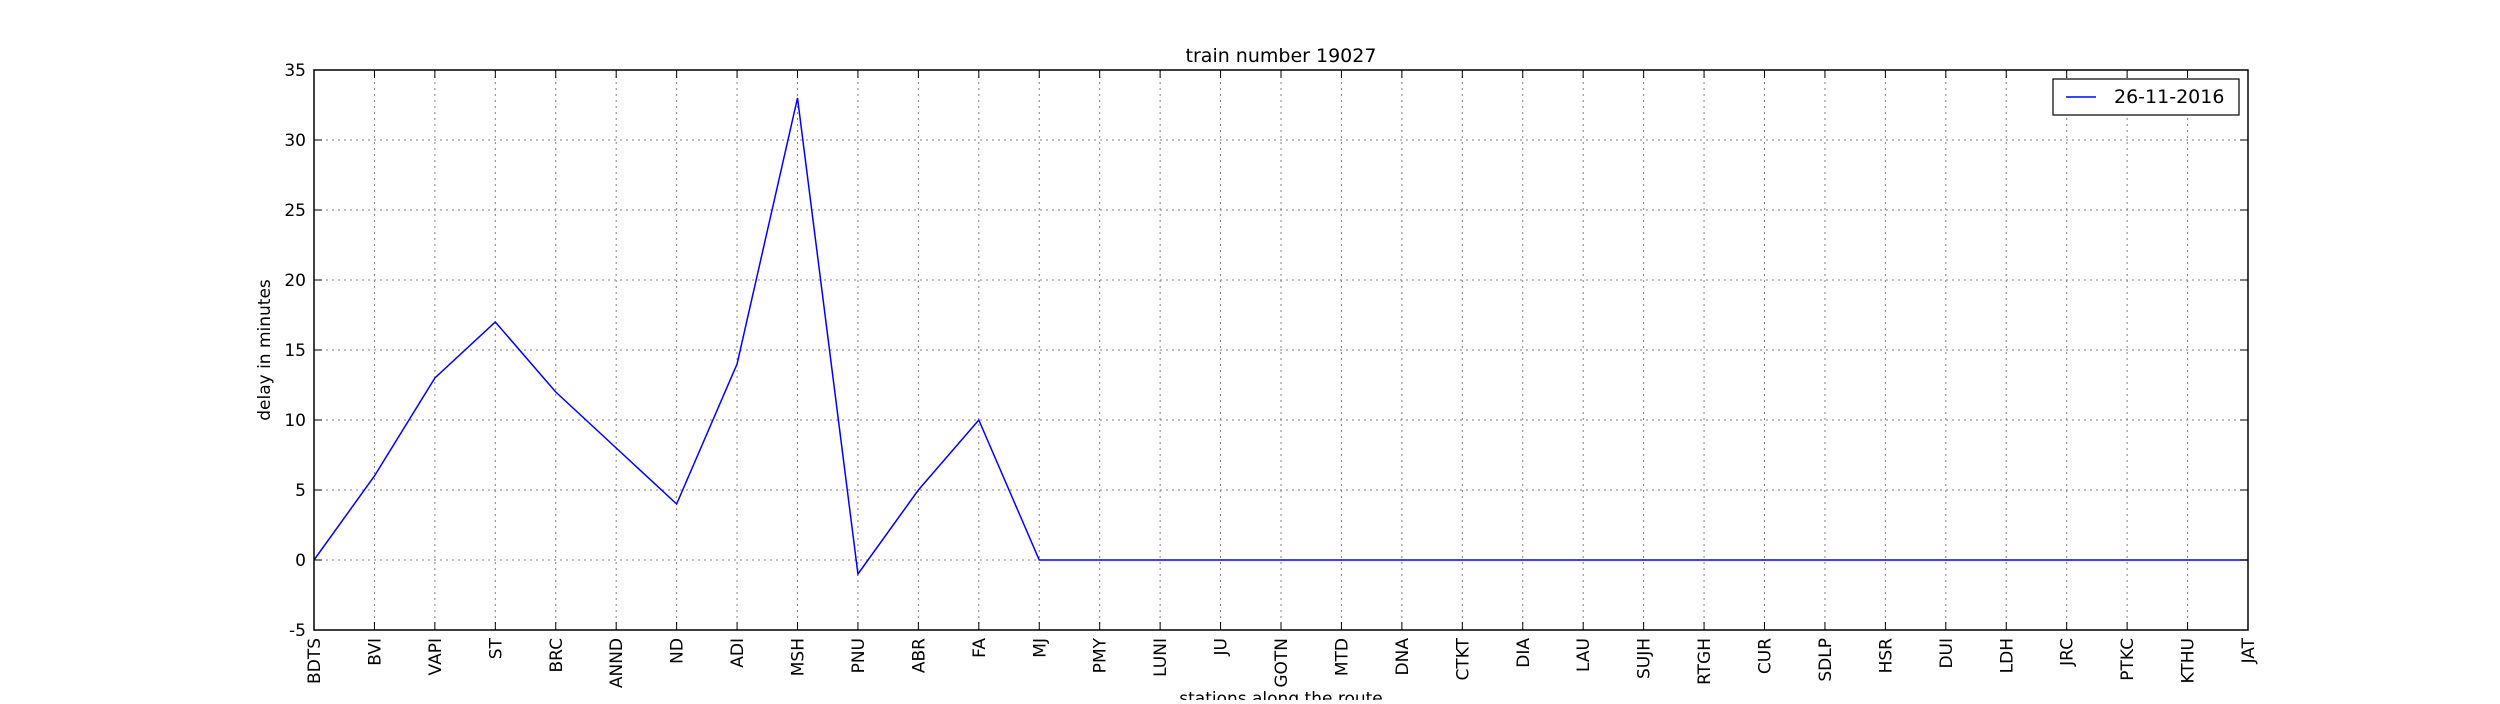  I want to click on x-tick-label: SDLP, so click(1826, 660).